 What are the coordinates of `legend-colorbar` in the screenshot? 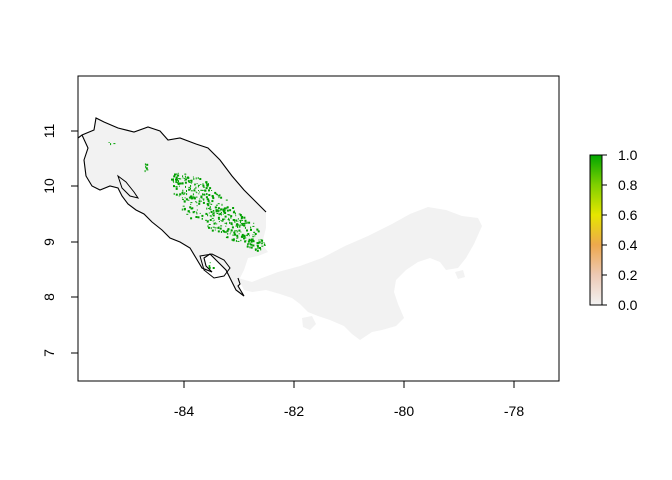 It's located at (596, 230).